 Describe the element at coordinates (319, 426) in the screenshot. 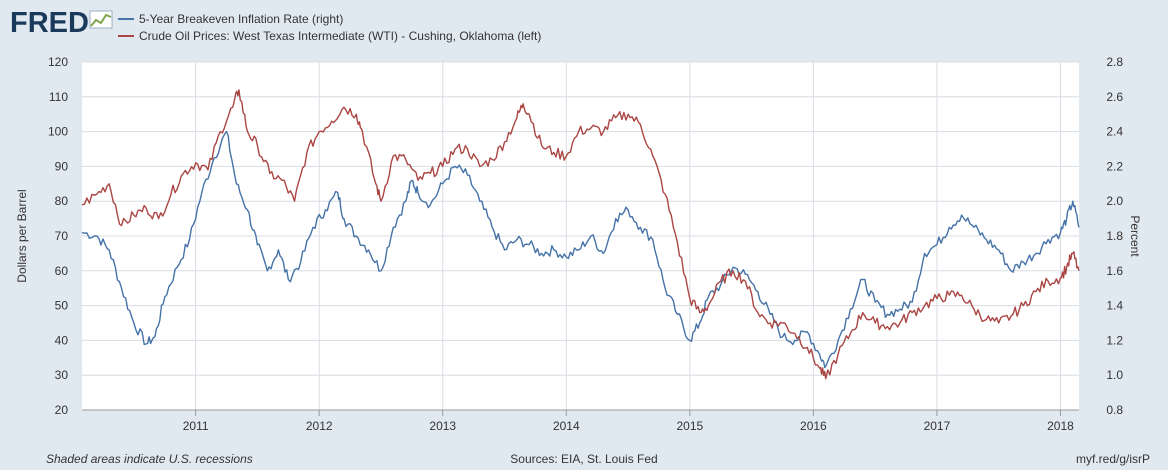

I see `tick-label-x-2012: 2012` at that location.